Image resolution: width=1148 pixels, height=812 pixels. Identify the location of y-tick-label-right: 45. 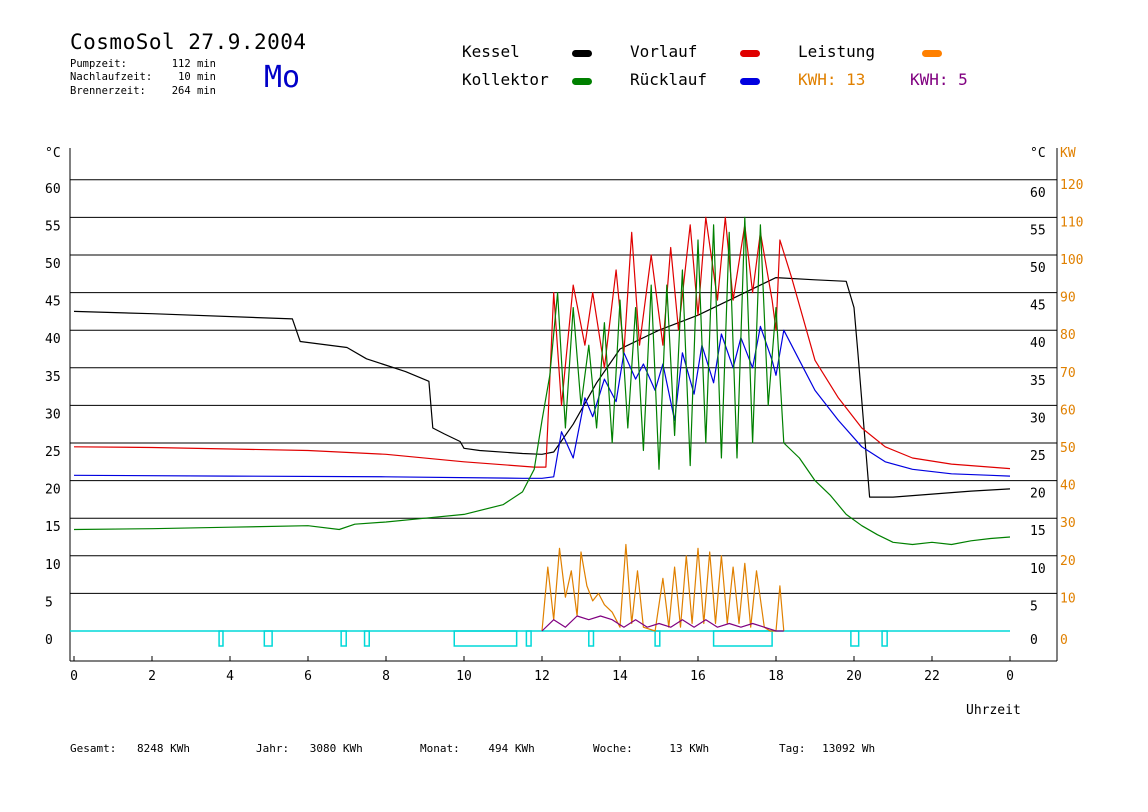
(1038, 306).